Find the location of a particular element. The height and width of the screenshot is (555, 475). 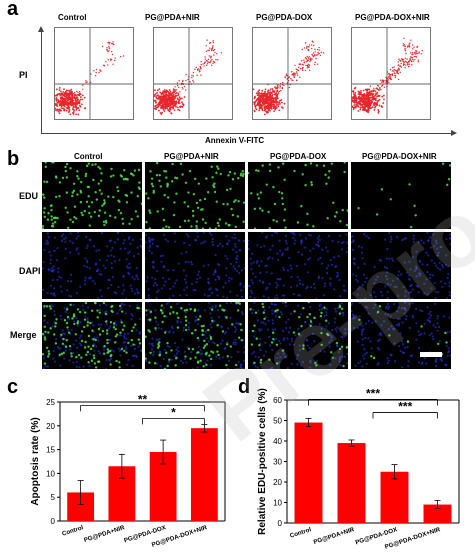

panel-a-x-axis-line is located at coordinates (246, 133).